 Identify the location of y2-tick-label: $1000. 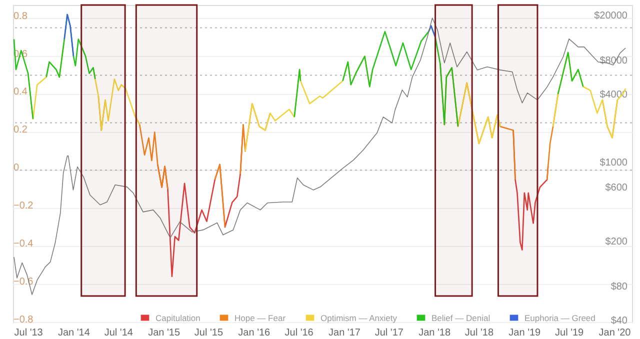
(614, 162).